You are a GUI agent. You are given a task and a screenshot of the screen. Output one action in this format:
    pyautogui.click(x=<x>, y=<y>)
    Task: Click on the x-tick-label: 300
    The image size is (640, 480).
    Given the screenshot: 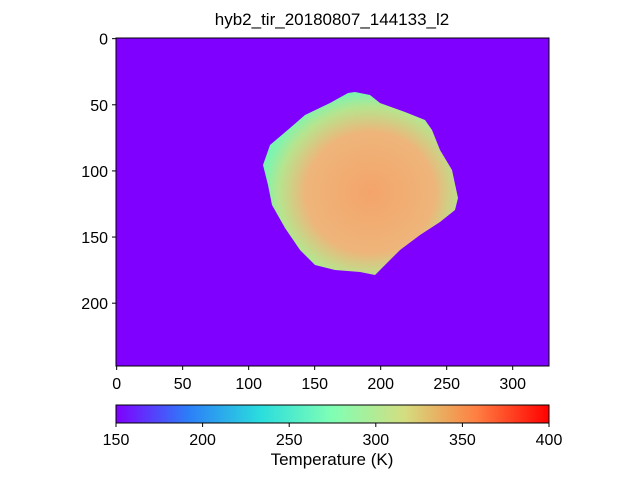 What is the action you would take?
    pyautogui.click(x=512, y=384)
    